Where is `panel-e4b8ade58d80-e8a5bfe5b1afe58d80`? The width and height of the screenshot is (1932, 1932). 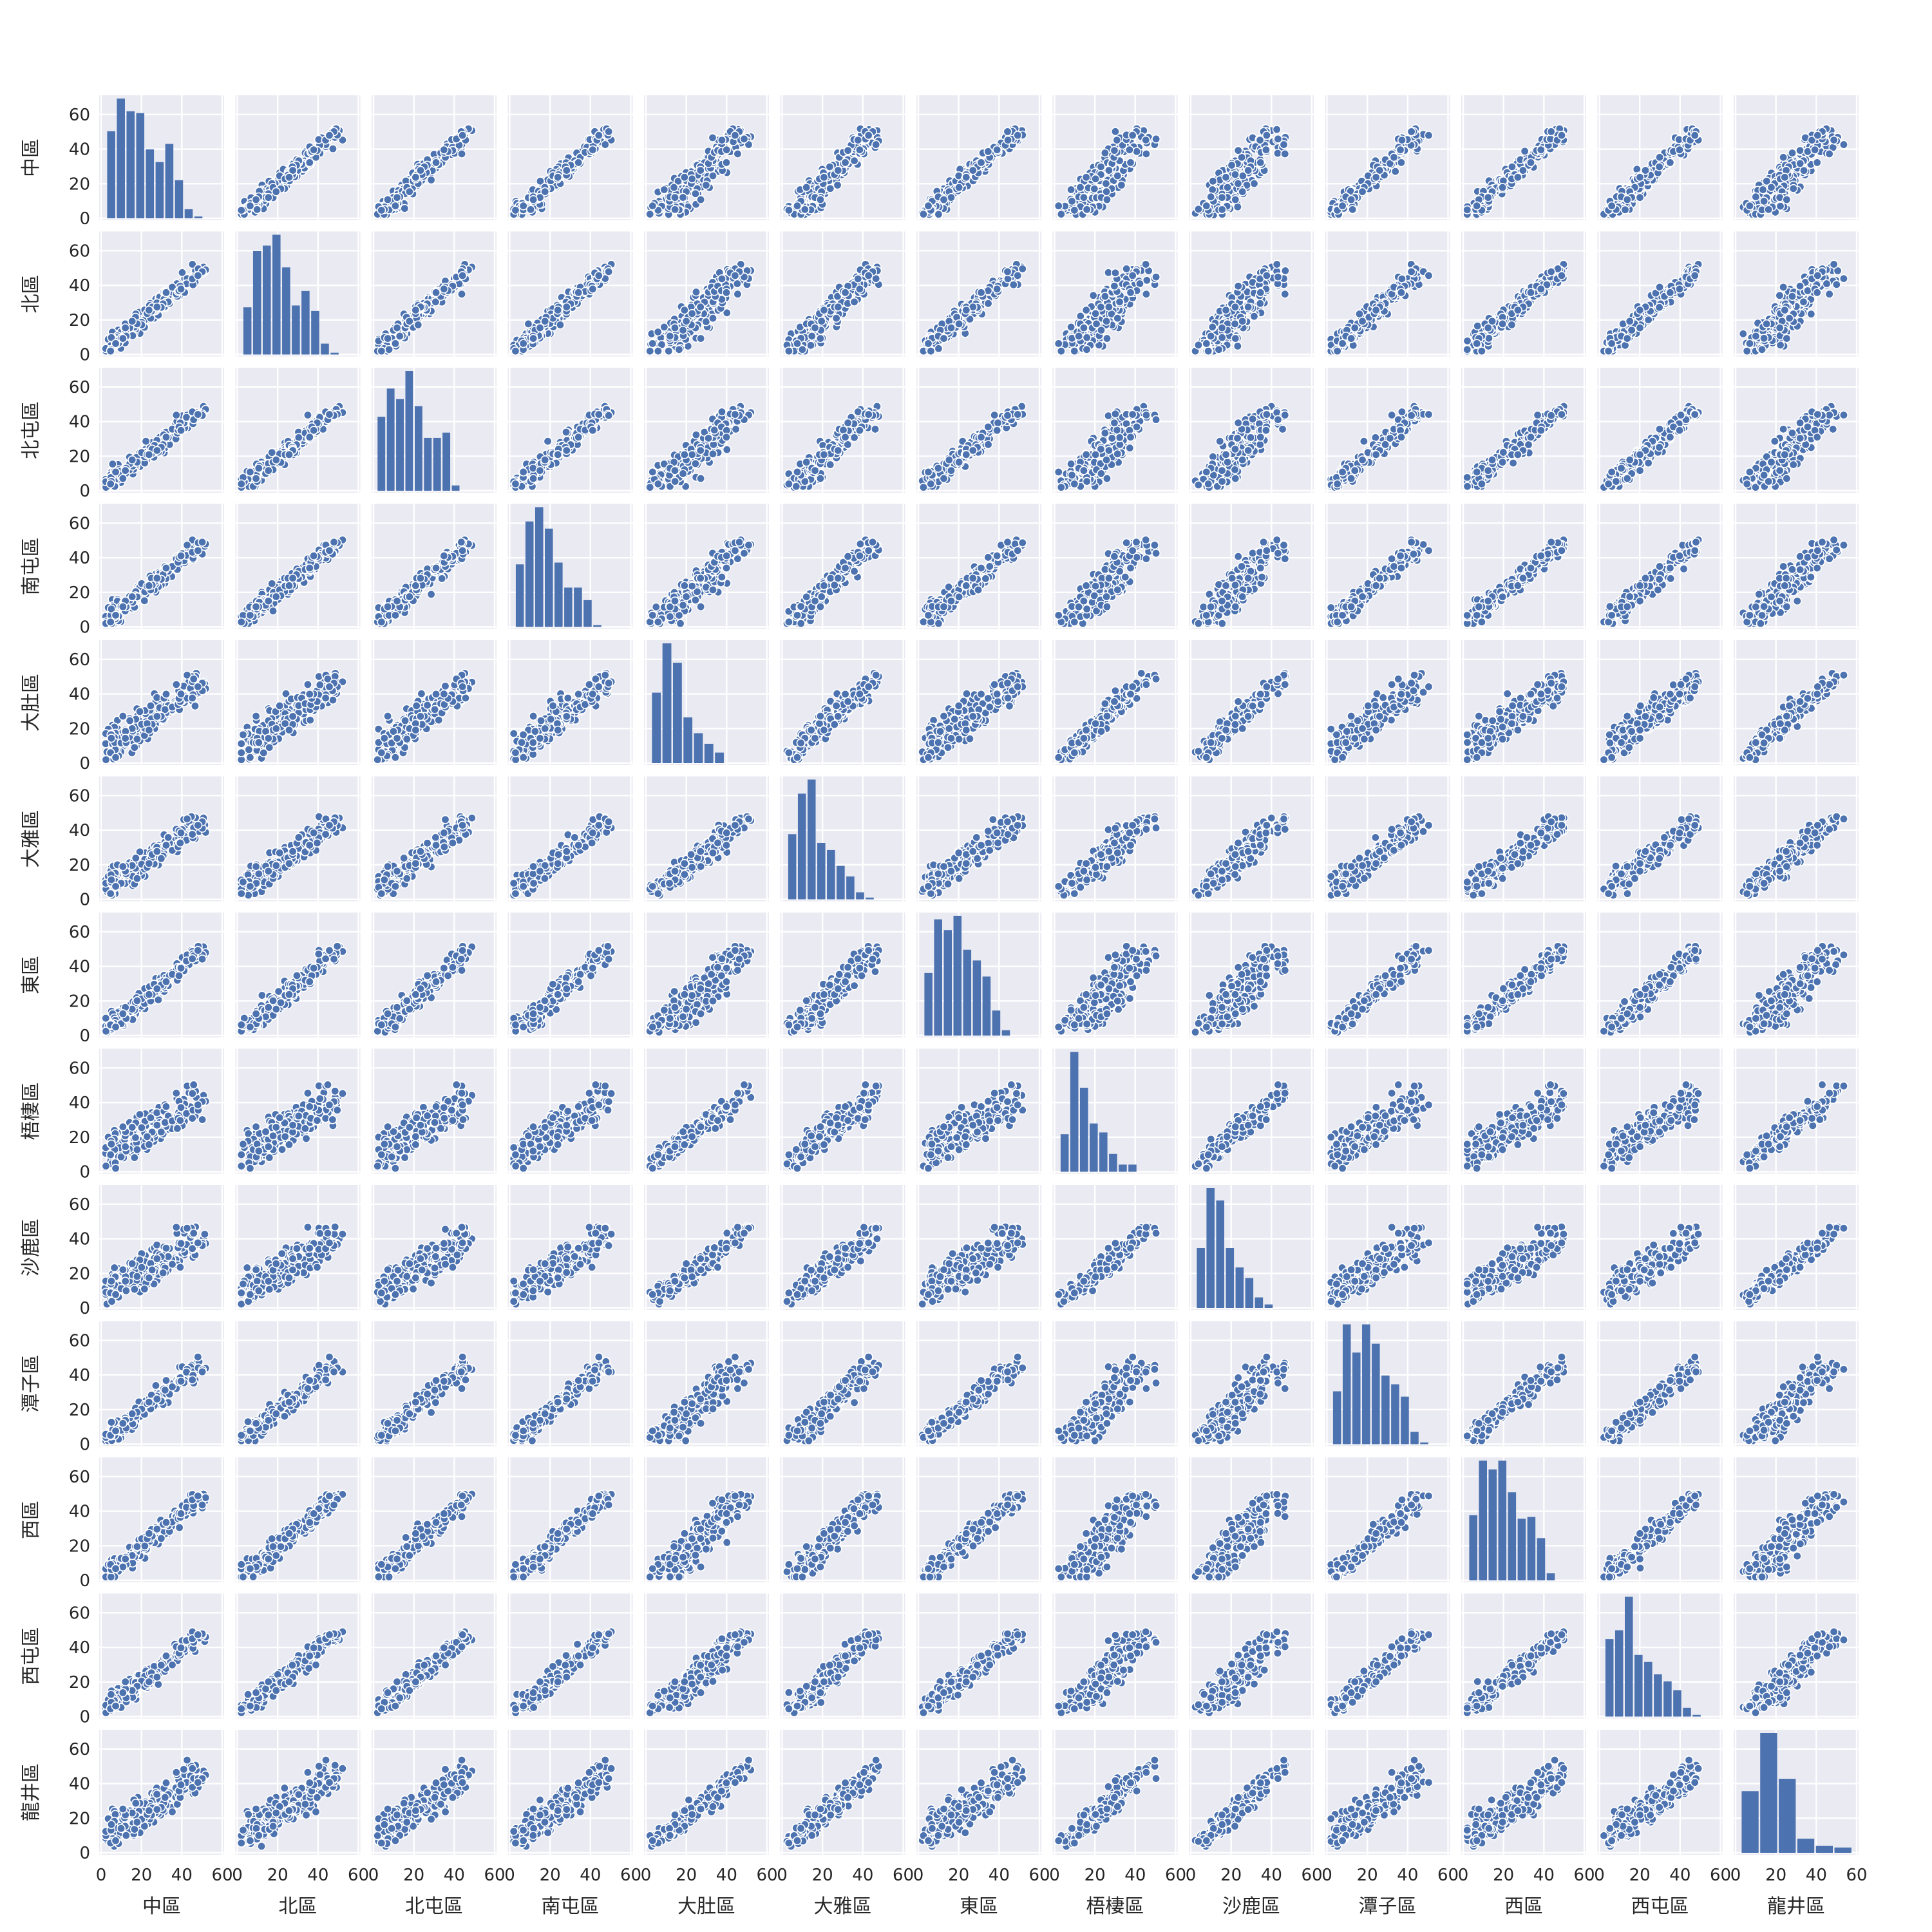
panel-e4b8ade58d80-e8a5bfe5b1afe58d80 is located at coordinates (1660, 157).